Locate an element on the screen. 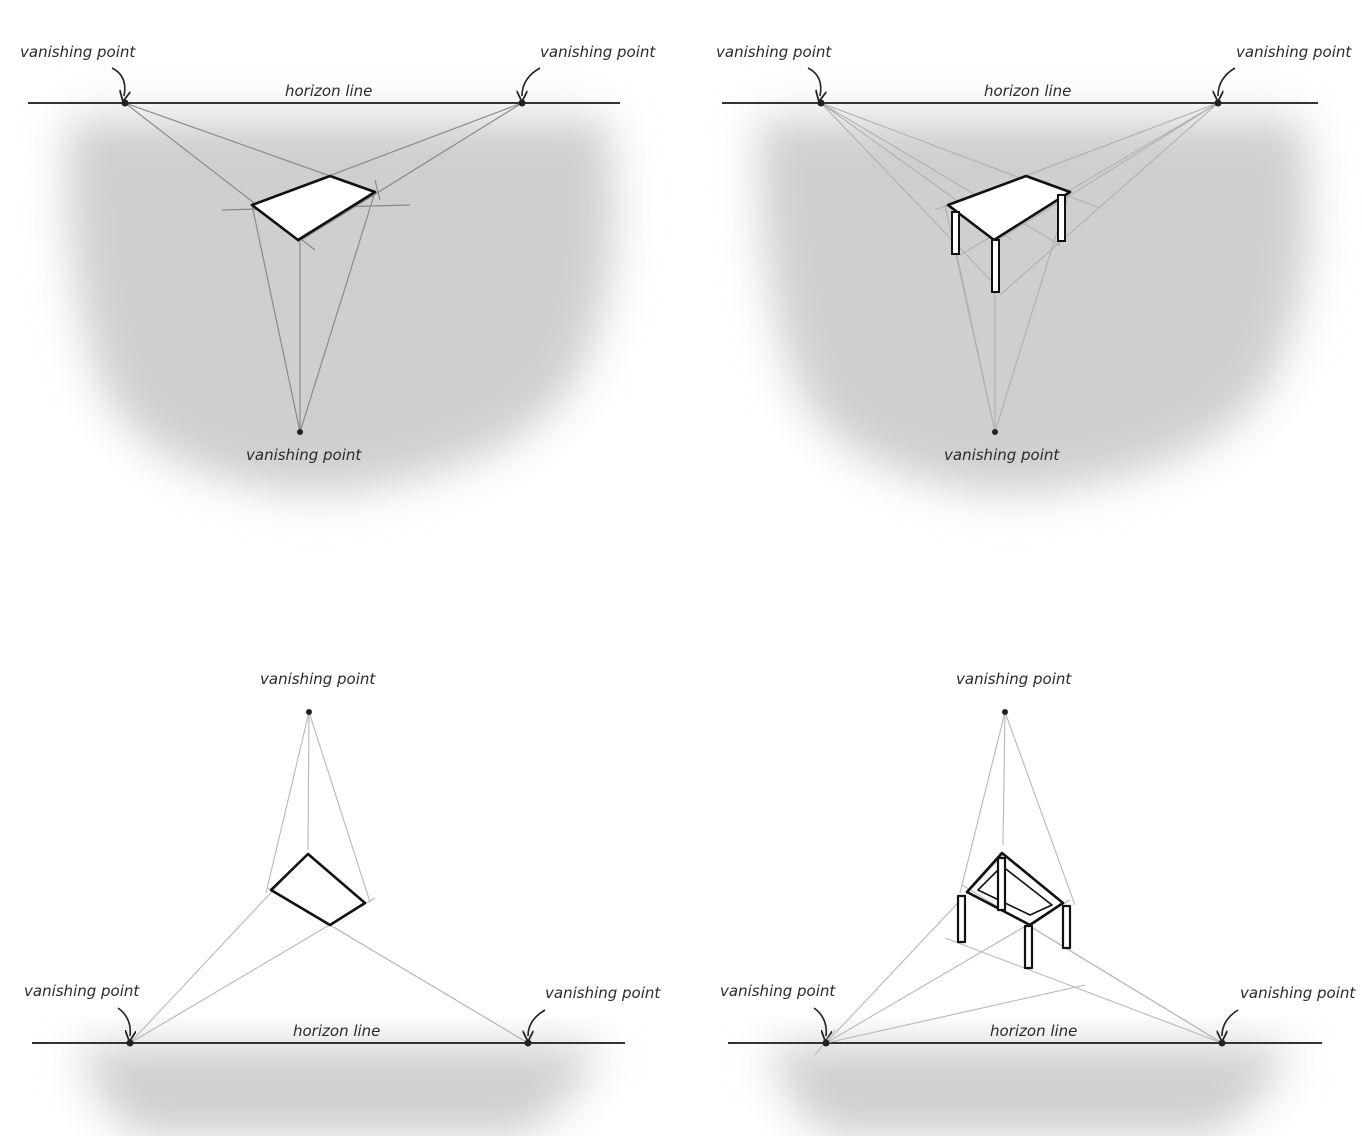 The image size is (1362, 1136). quad-outline is located at coordinates (318, 889).